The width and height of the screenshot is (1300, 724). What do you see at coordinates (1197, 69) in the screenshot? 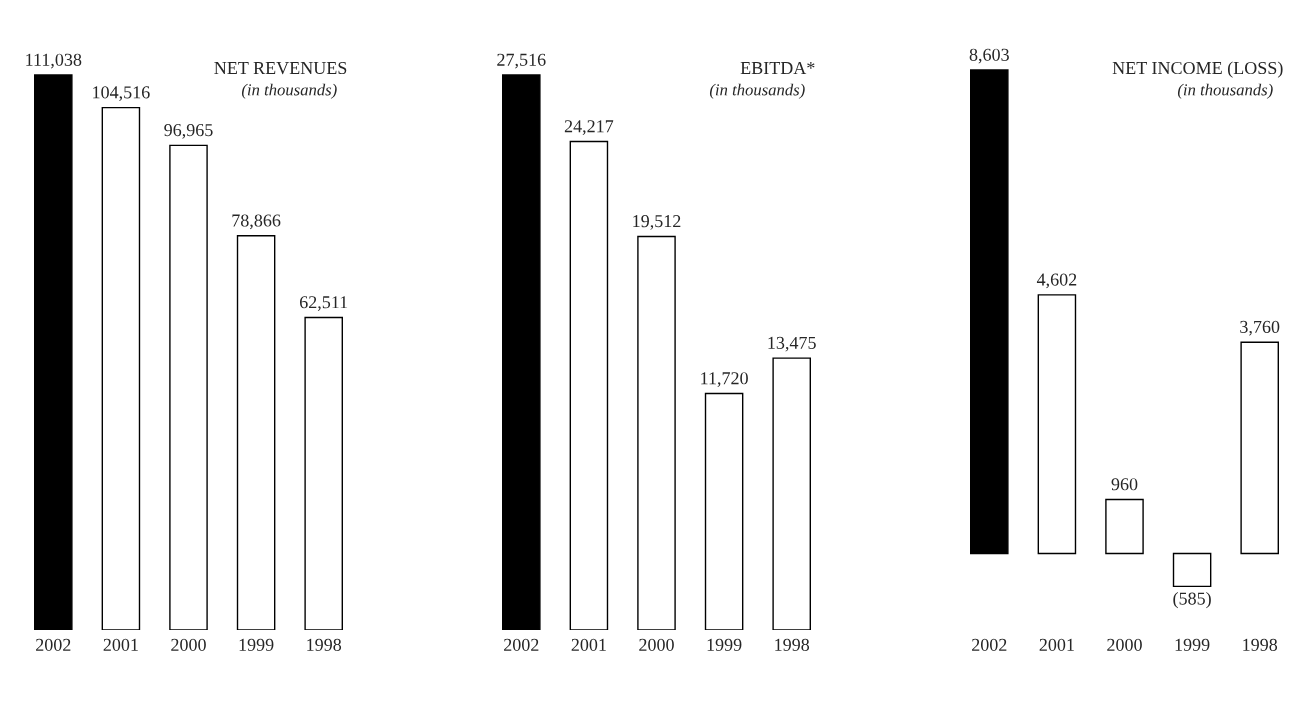
I see `chart-title: NET INCOME (LOSS)` at bounding box center [1197, 69].